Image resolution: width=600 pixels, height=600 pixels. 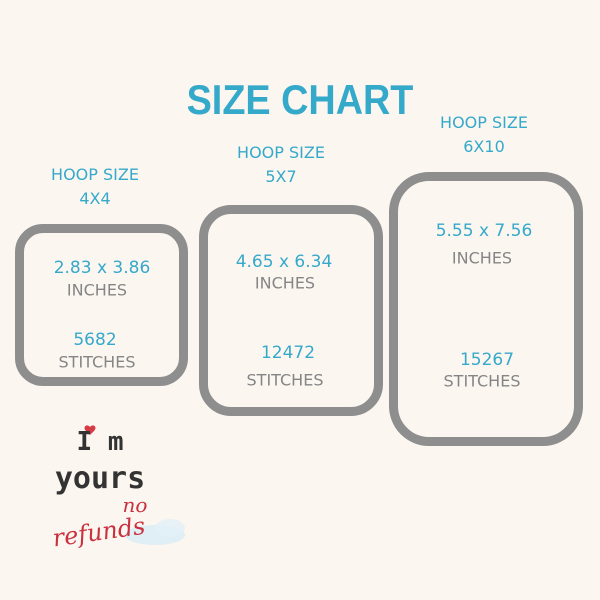 What do you see at coordinates (486, 309) in the screenshot?
I see `hoop-frame-6x10` at bounding box center [486, 309].